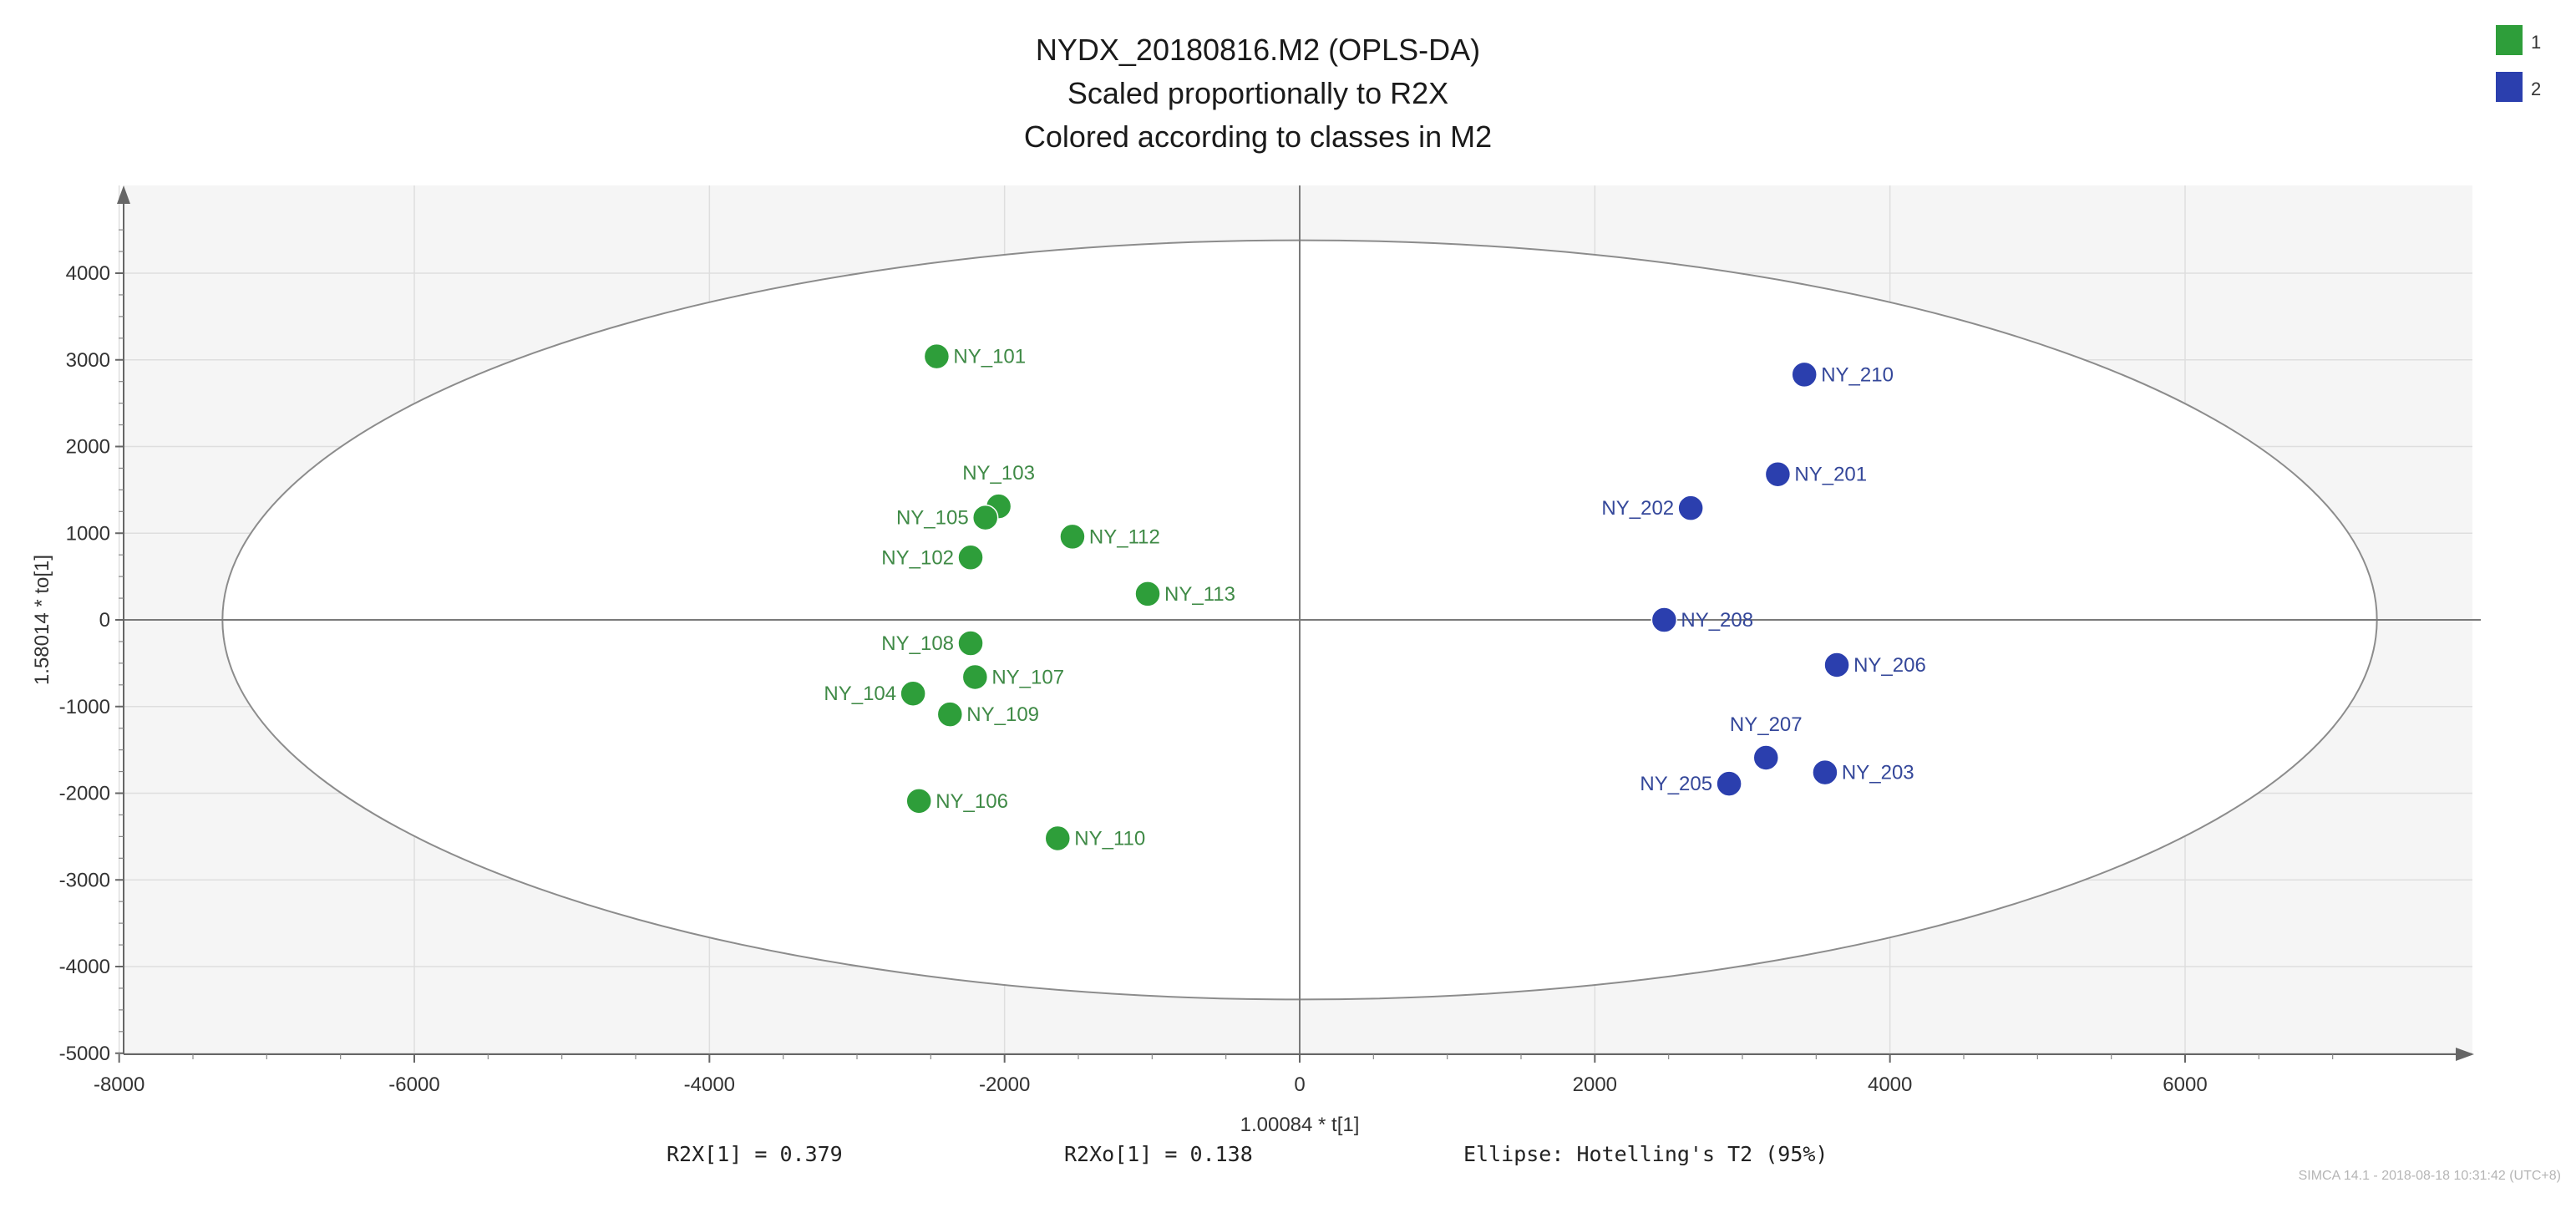 The height and width of the screenshot is (1213, 2576). Describe the element at coordinates (1124, 536) in the screenshot. I see `point-label-ny-112: NY_112` at that location.